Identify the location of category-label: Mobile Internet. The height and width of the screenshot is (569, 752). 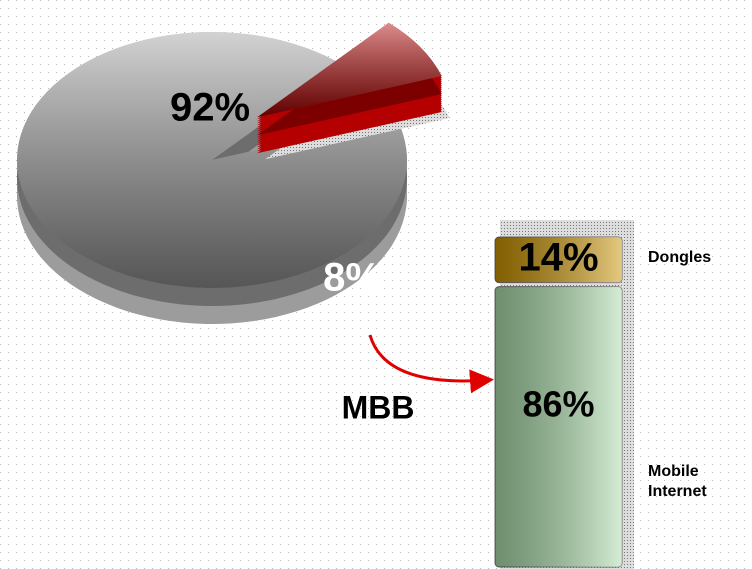
(677, 481).